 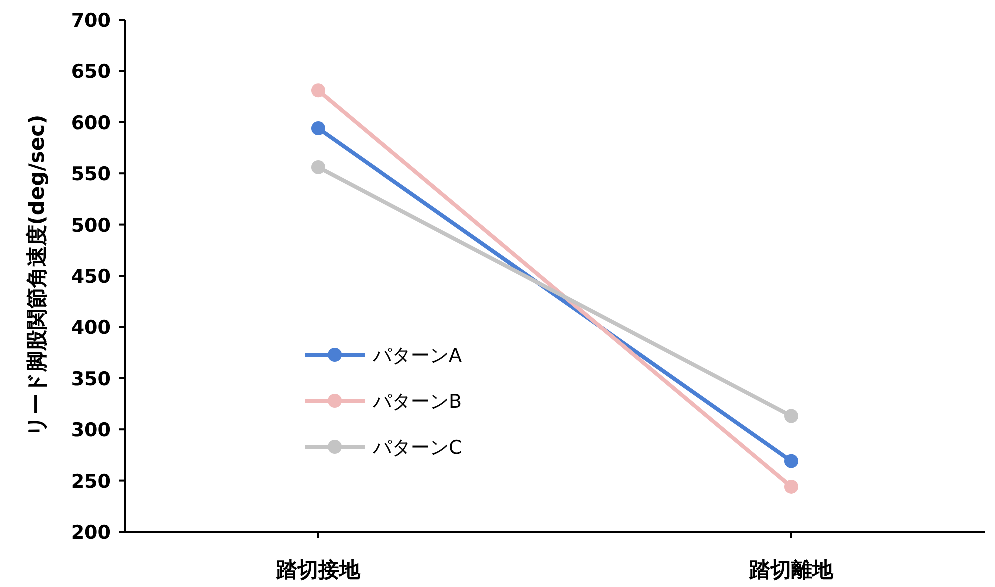 What do you see at coordinates (91, 431) in the screenshot?
I see `y-tick-label: 300` at bounding box center [91, 431].